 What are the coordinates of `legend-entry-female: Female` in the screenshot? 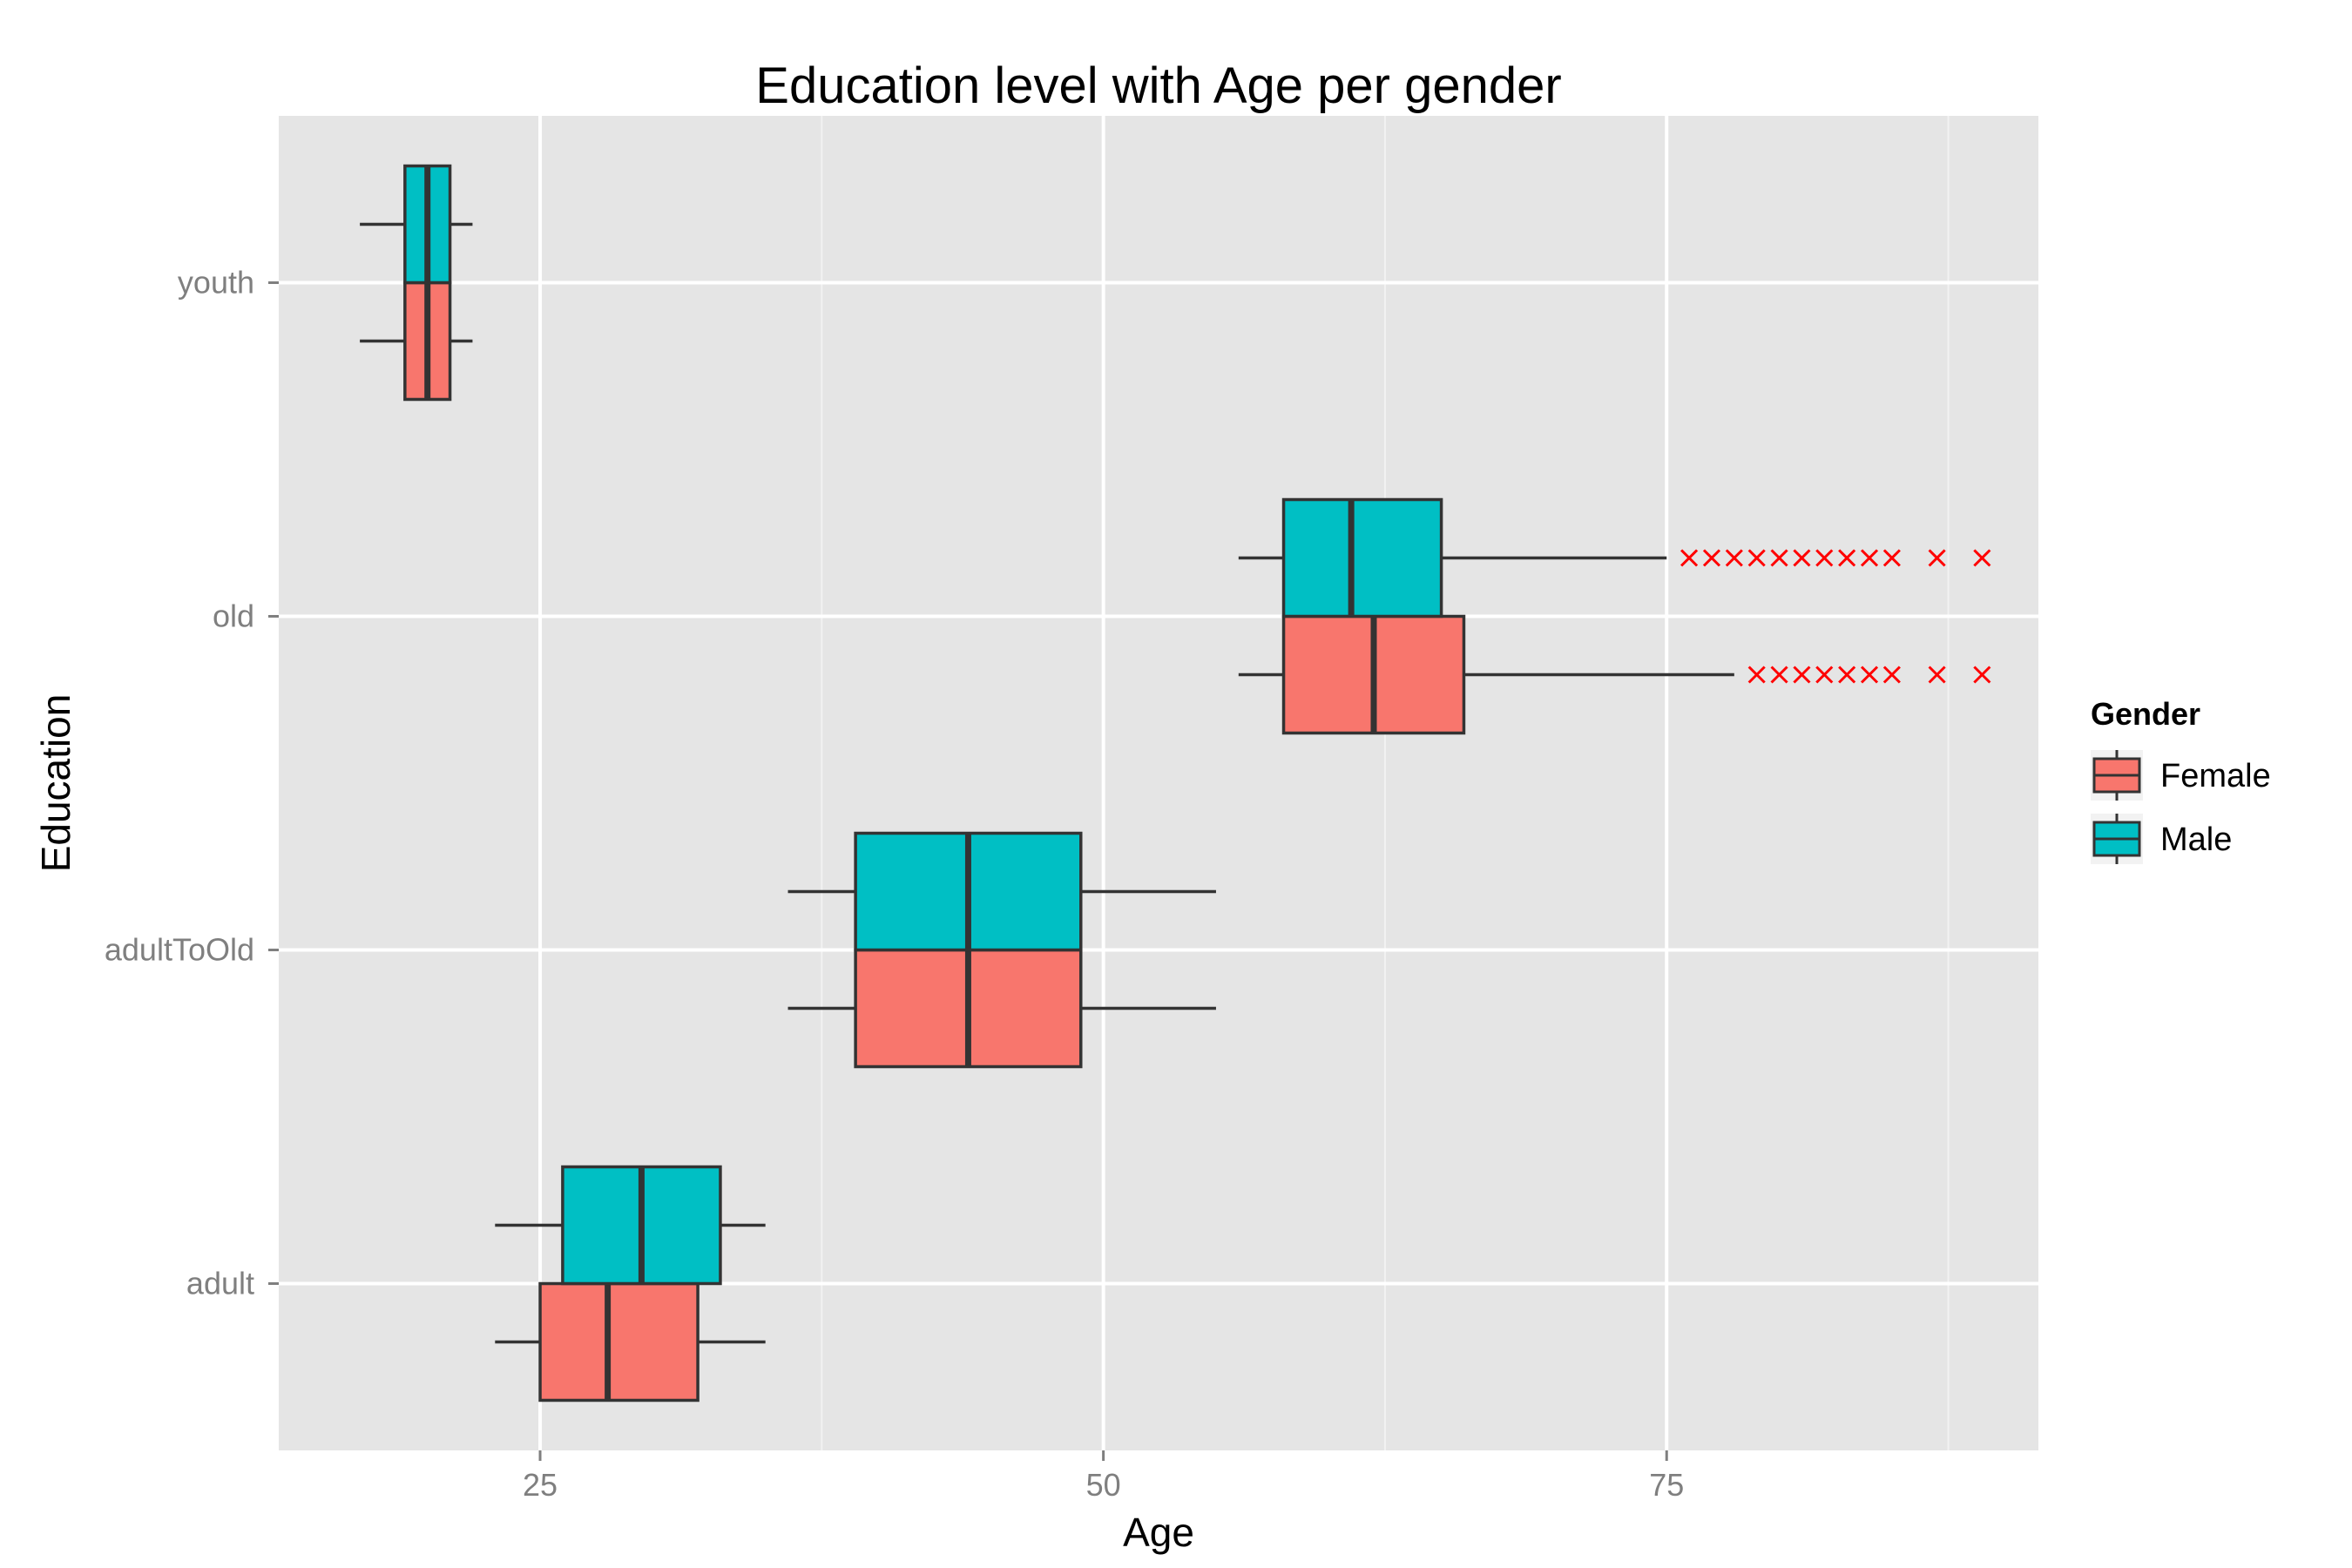 It's located at (2181, 775).